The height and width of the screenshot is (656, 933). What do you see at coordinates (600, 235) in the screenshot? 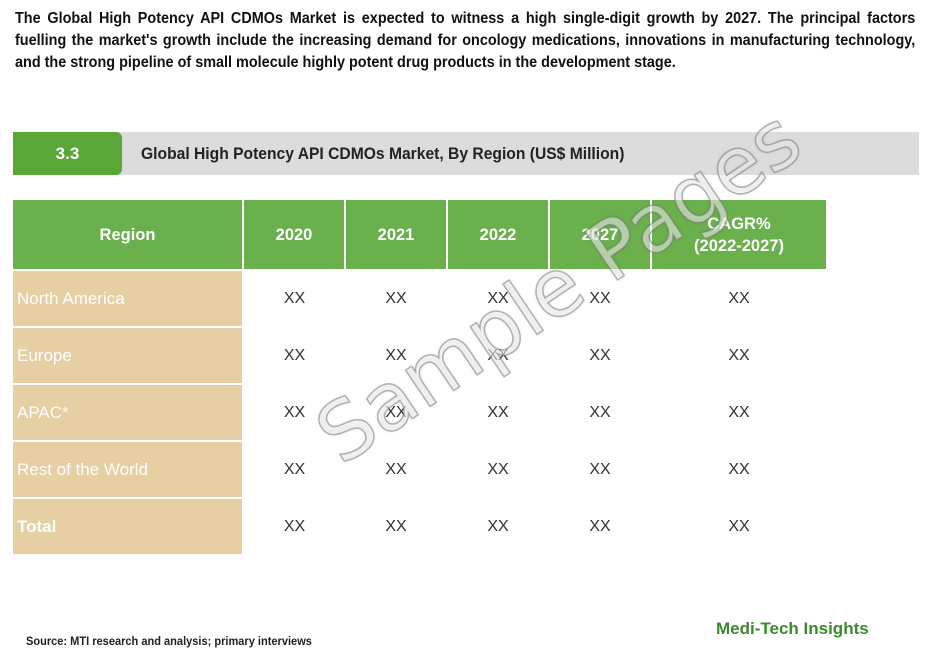
I see `header-2027: 2027` at bounding box center [600, 235].